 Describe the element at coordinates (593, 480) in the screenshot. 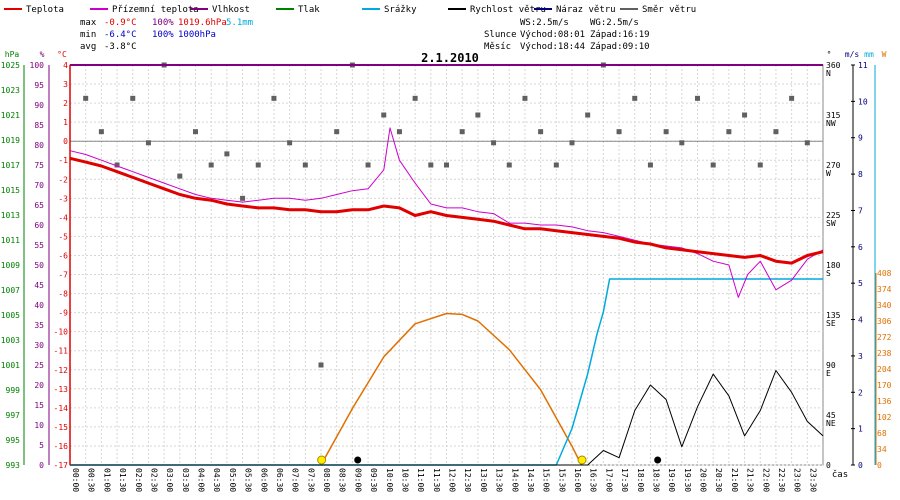

I see `x-tick-label: 16:30` at that location.